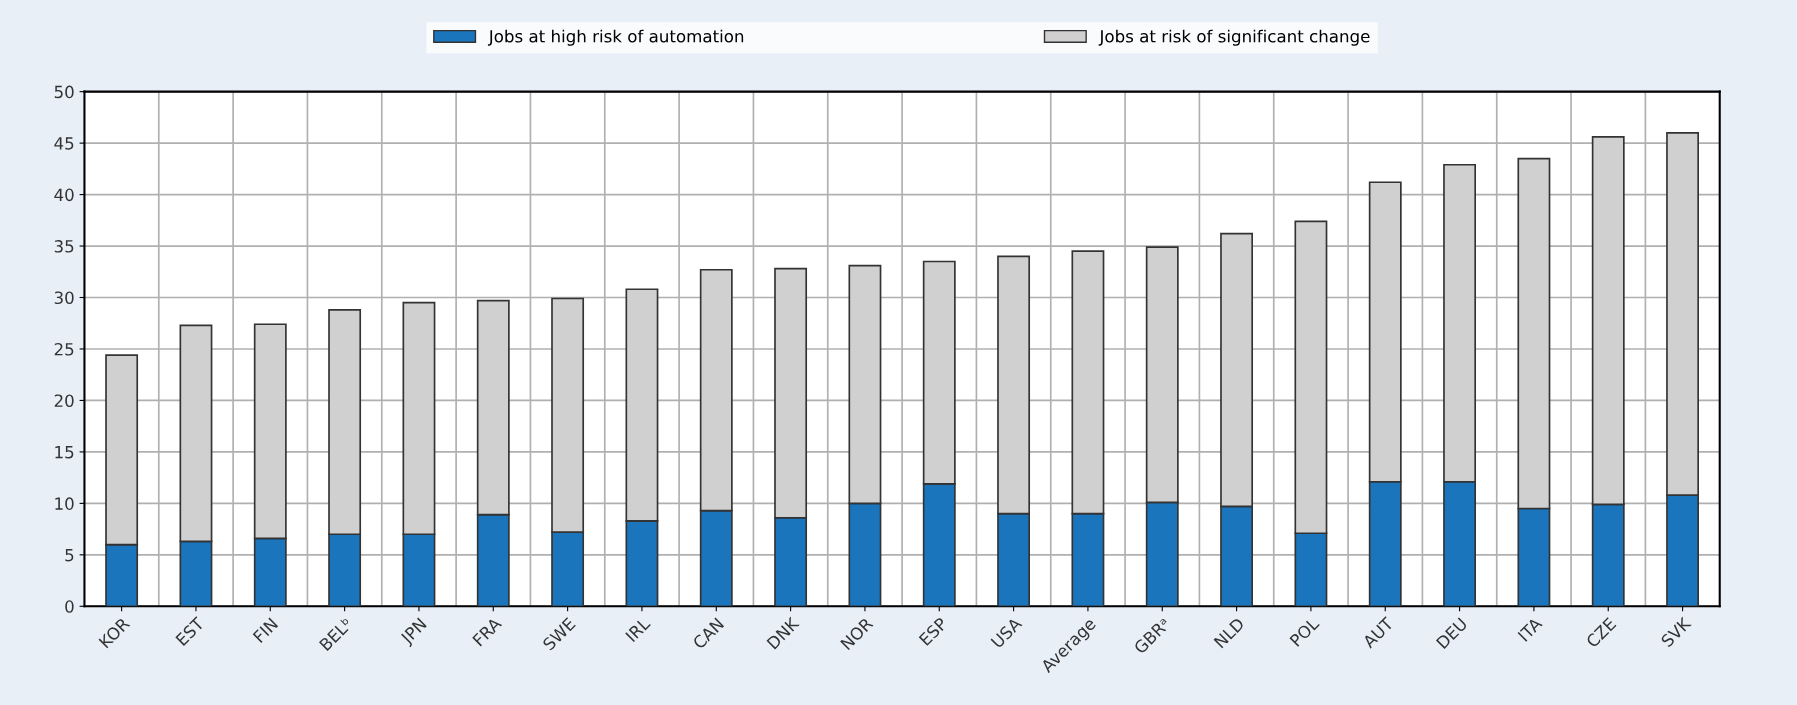 This screenshot has width=1797, height=705. What do you see at coordinates (265, 630) in the screenshot?
I see `x-tick-label: FIN` at bounding box center [265, 630].